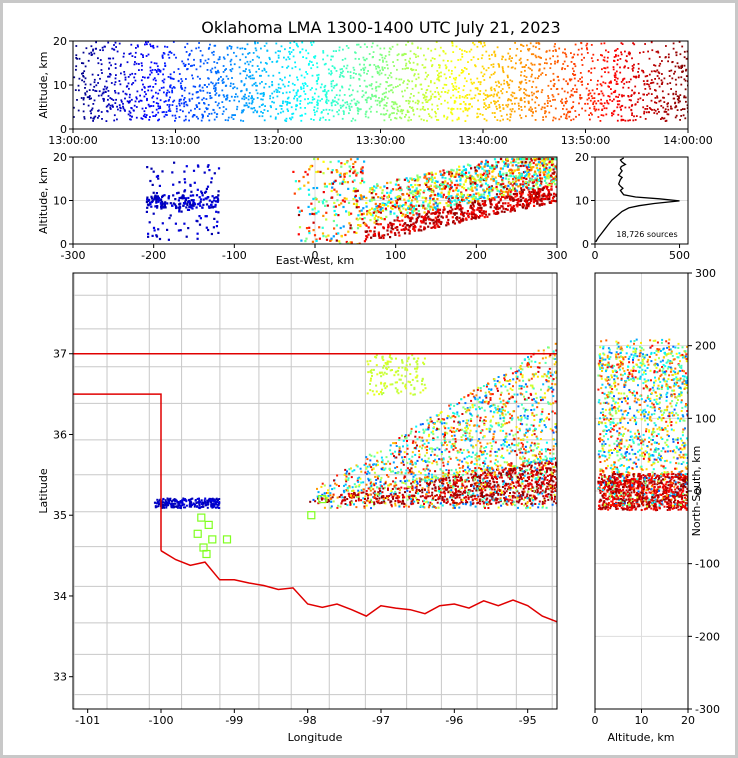 The image size is (738, 758). Describe the element at coordinates (181, 508) in the screenshot. I see `pv-source-point` at that location.